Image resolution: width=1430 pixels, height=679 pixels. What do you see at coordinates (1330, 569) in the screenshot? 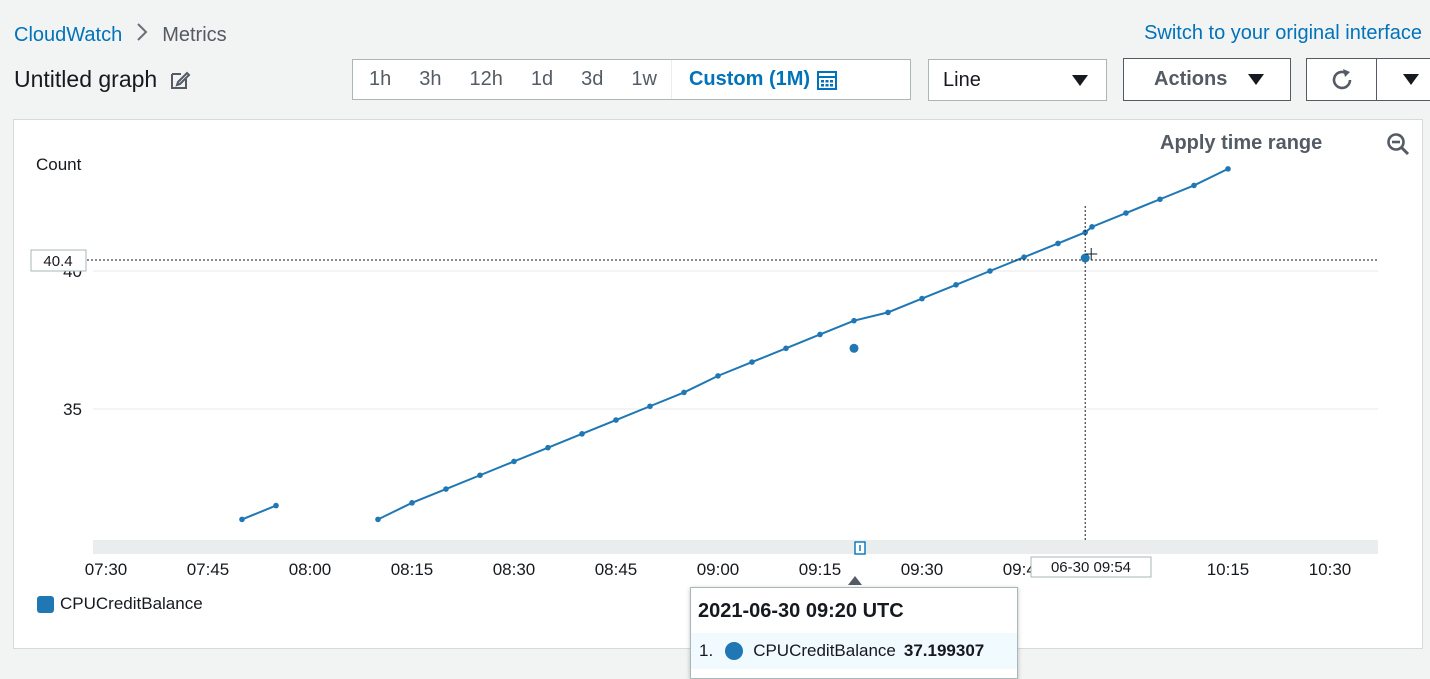
I see `x-tick-label: 10:30` at bounding box center [1330, 569].